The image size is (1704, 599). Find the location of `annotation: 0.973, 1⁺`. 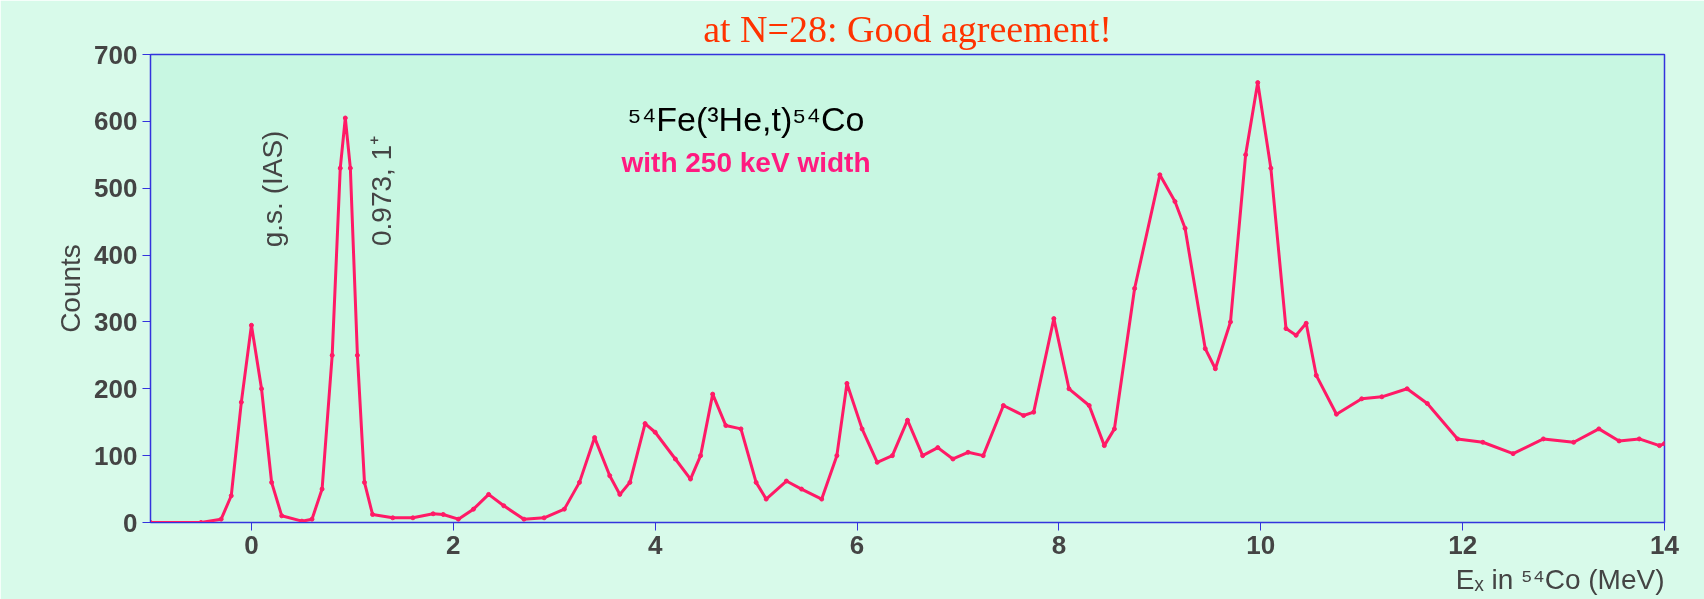

annotation: 0.973, 1⁺ is located at coordinates (382, 191).